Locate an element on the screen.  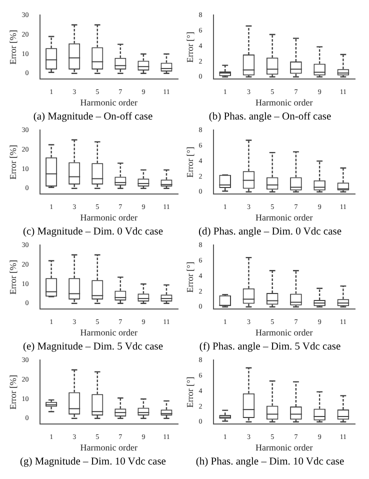
text: (g) Magnitude – Dim. 10 Vdc case is located at coordinates (93, 462).